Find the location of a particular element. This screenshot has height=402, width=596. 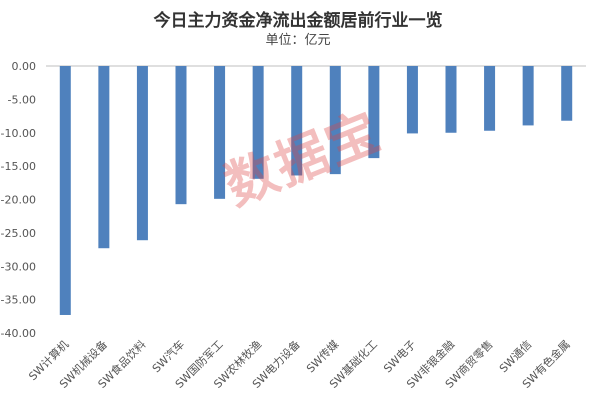

y-tick-label: -35.00 is located at coordinates (18, 300).